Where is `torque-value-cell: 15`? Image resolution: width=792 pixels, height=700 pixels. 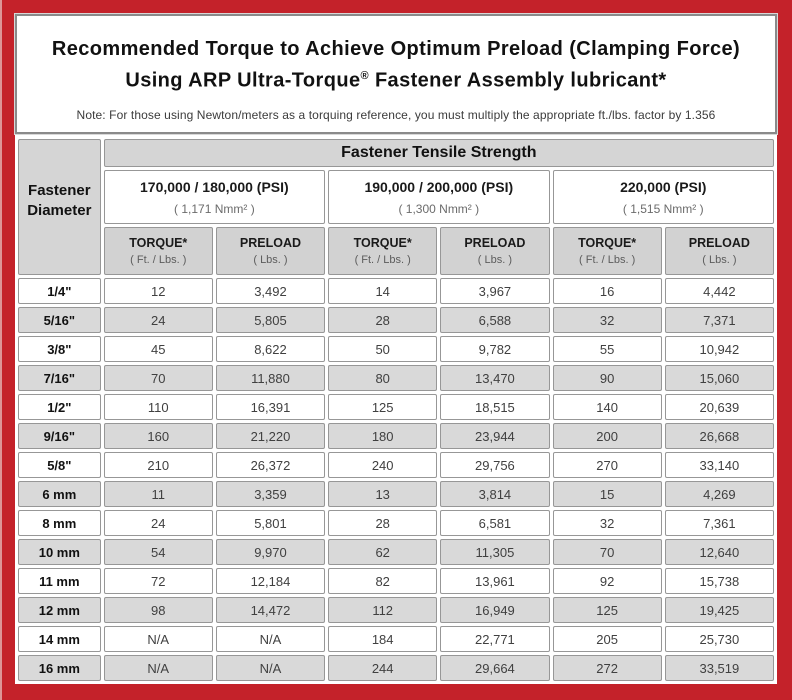
torque-value-cell: 15 is located at coordinates (607, 494).